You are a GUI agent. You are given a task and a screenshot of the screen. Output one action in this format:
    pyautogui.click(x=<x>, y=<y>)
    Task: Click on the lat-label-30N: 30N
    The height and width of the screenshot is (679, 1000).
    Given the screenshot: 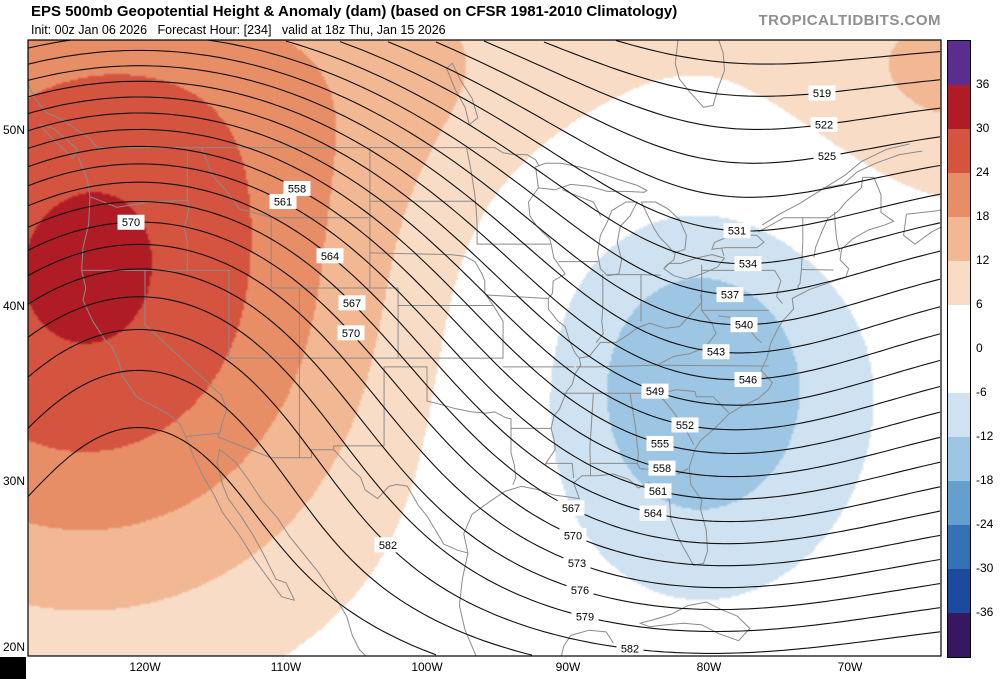 What is the action you would take?
    pyautogui.click(x=13, y=481)
    